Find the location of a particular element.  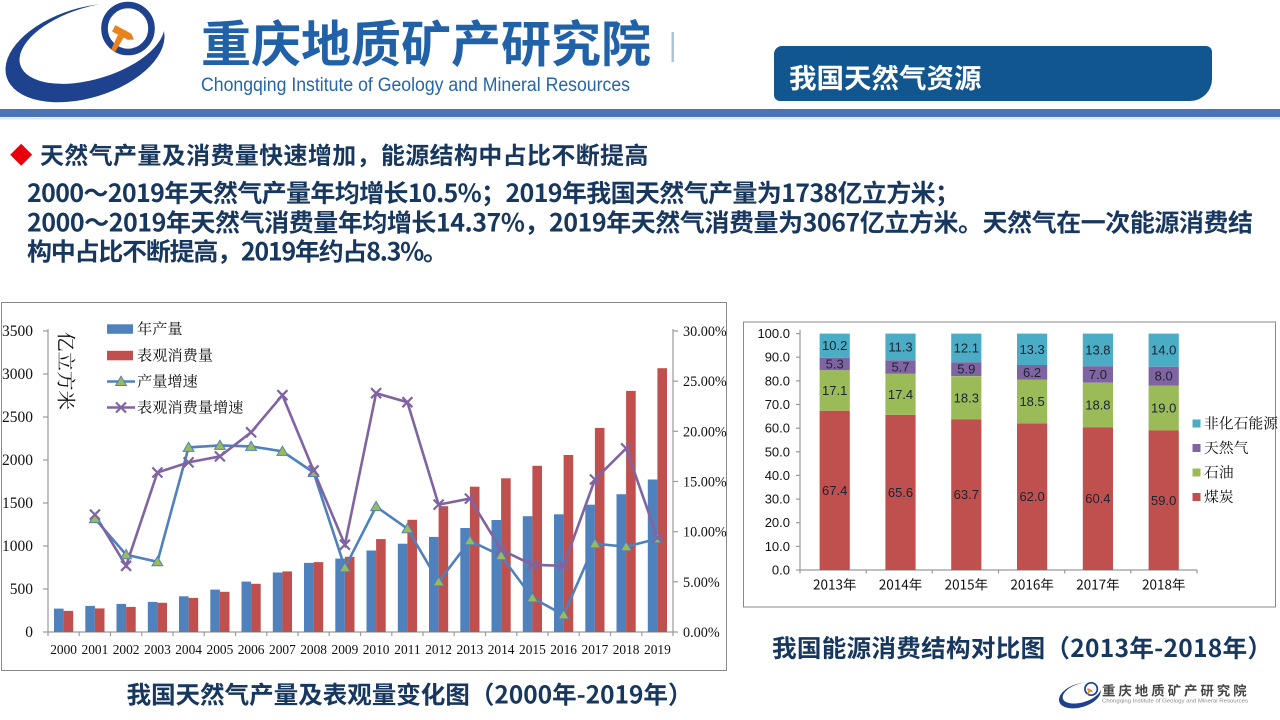

svg-text: 20.00% is located at coordinates (705, 432).